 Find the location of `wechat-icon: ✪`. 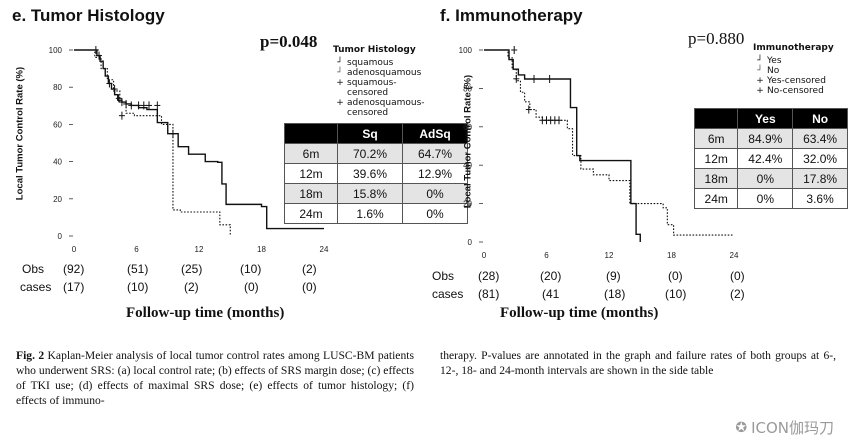

wechat-icon: ✪ is located at coordinates (741, 427).